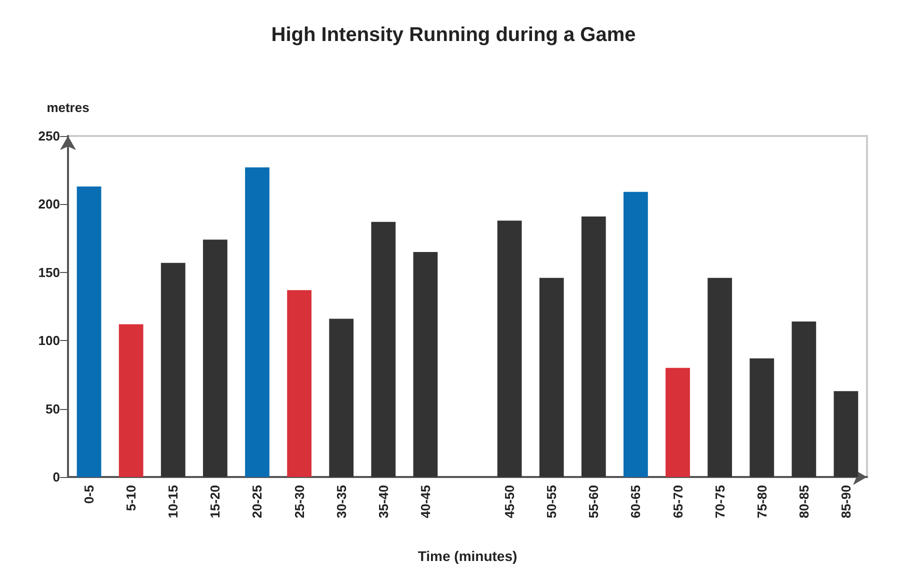 This screenshot has height=583, width=907. Describe the element at coordinates (173, 501) in the screenshot. I see `x-tick-label: 10-15` at that location.